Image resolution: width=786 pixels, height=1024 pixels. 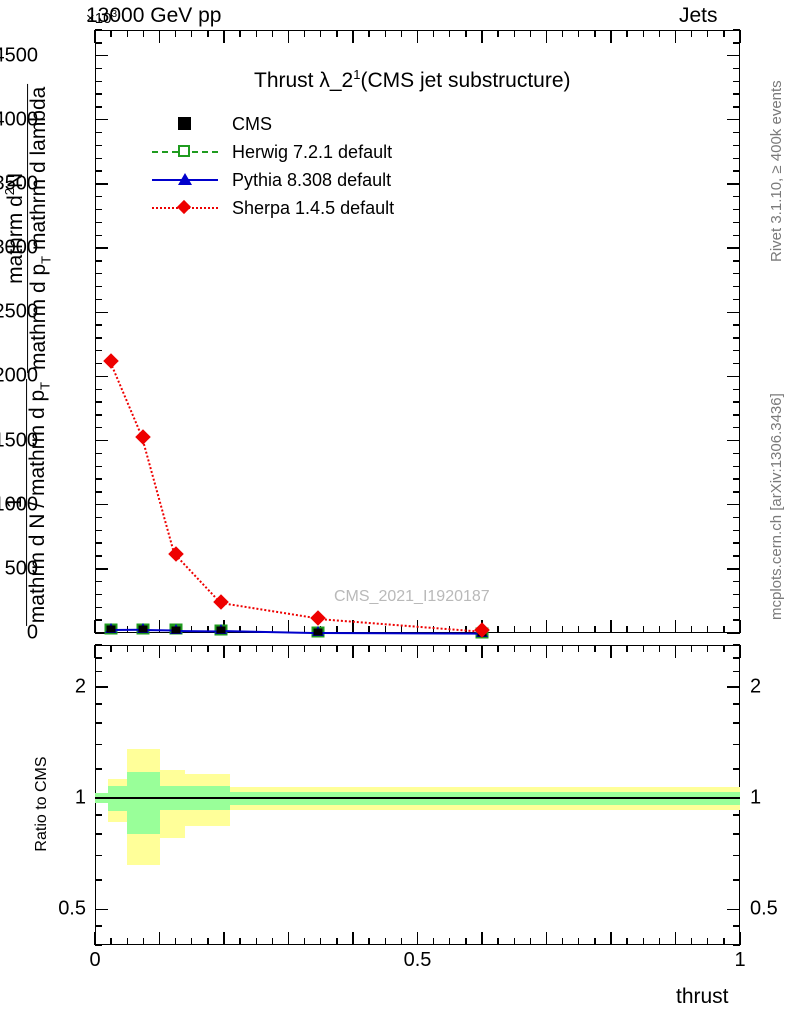 I want to click on legend-item-sherpa: Sherpa 1.4.5 default, so click(x=273, y=208).